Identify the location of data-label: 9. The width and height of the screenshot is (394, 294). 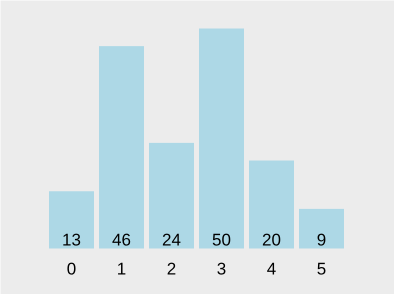
(321, 240).